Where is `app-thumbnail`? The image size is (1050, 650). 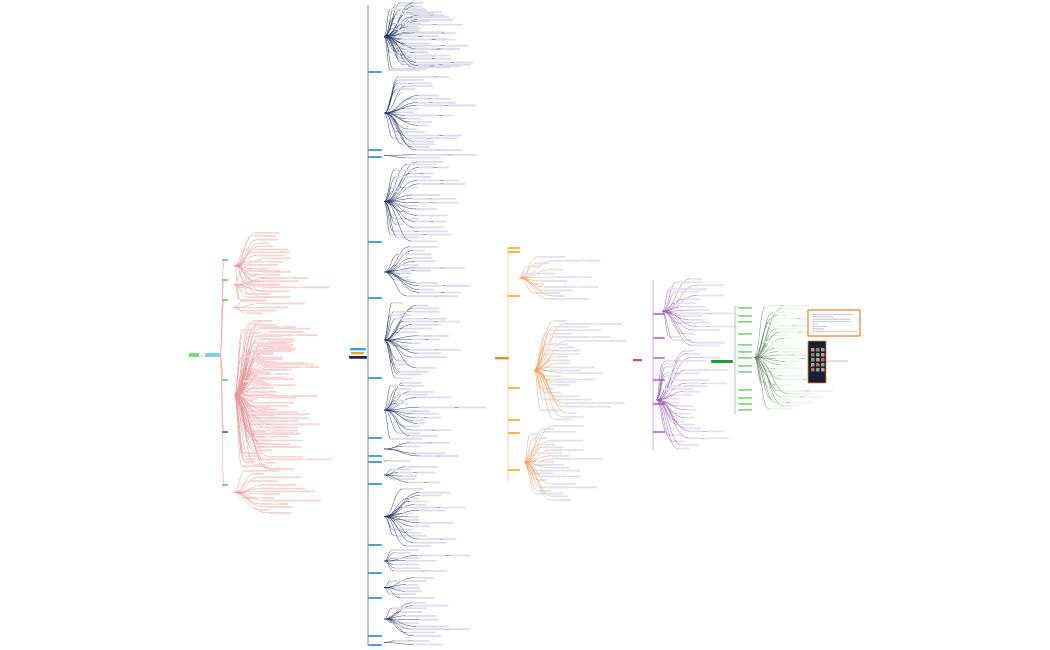 app-thumbnail is located at coordinates (813, 360).